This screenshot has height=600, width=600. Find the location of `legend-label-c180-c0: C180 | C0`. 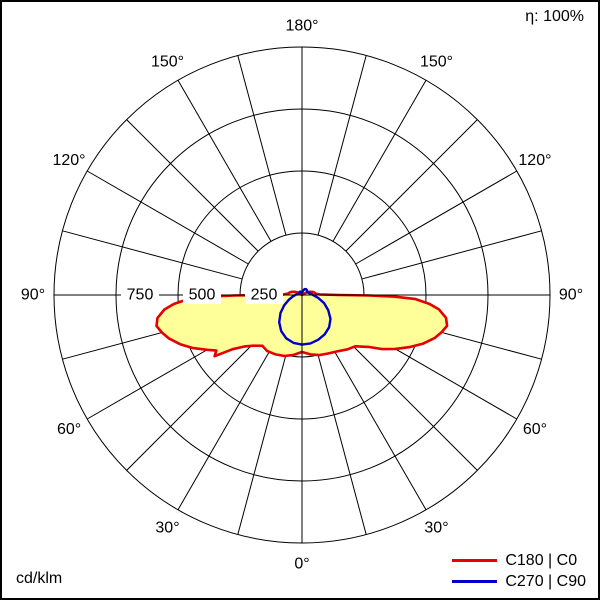

legend-label-c180-c0: C180 | C0 is located at coordinates (541, 560).